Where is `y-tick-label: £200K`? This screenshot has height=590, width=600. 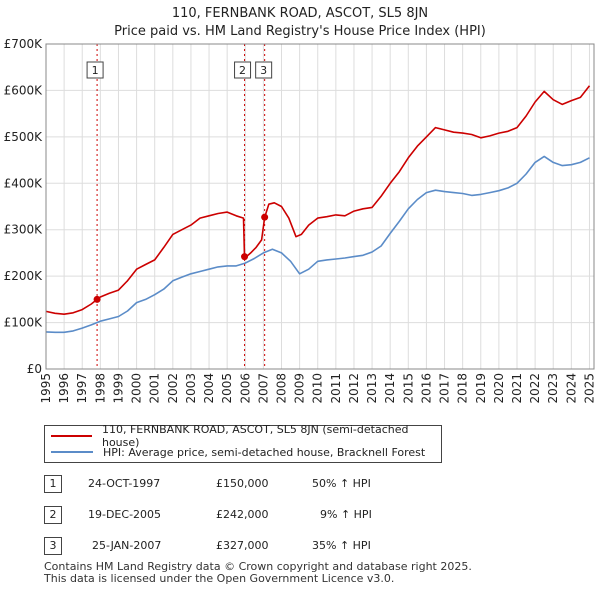 y-tick-label: £200K is located at coordinates (24, 276).